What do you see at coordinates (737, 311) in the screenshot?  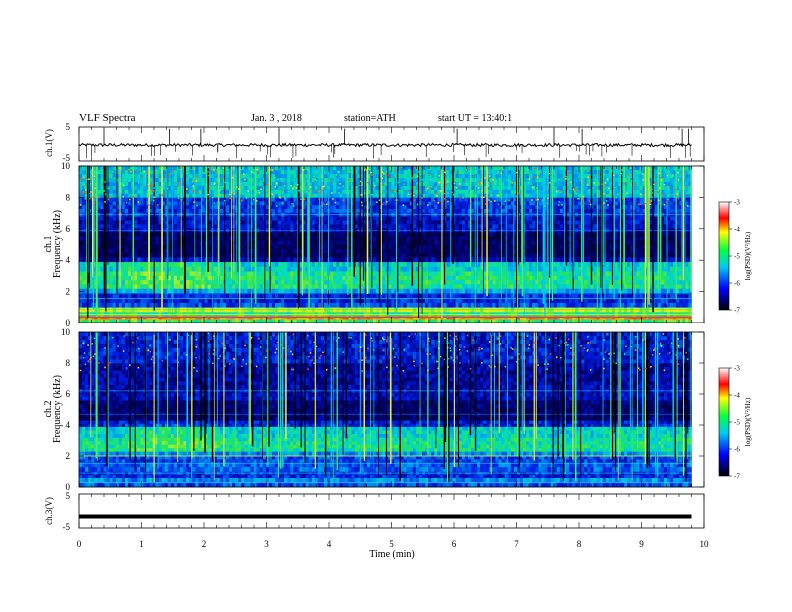 I see `ch1-colorbar-tick--7: -7` at bounding box center [737, 311].